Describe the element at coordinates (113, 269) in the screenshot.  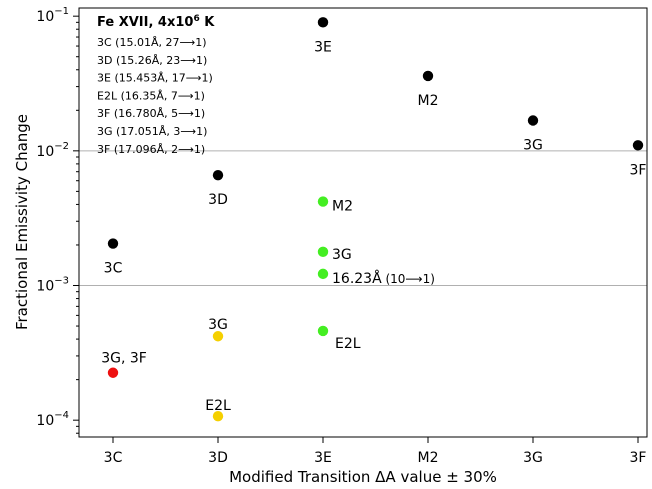
I see `point-label: 3C` at that location.